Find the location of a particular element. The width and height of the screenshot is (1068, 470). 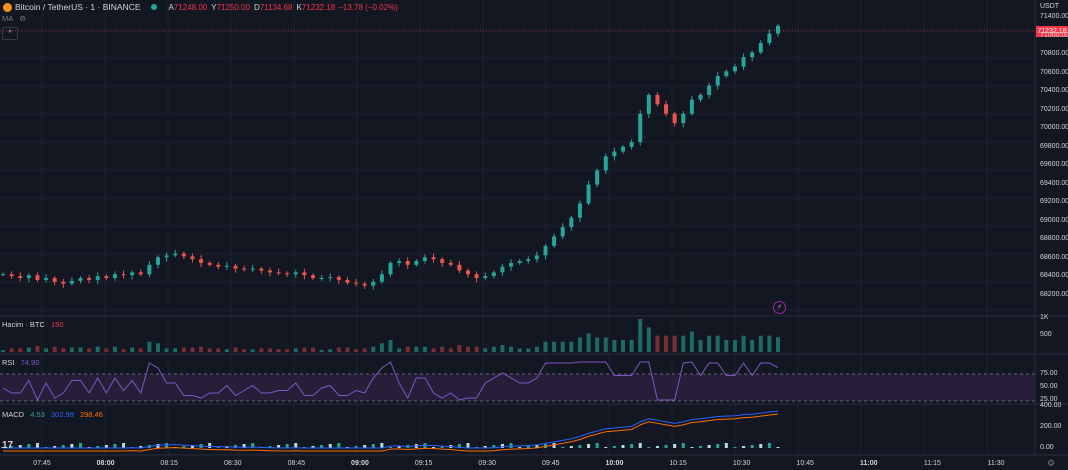

macd-signal-line is located at coordinates (391, 432).